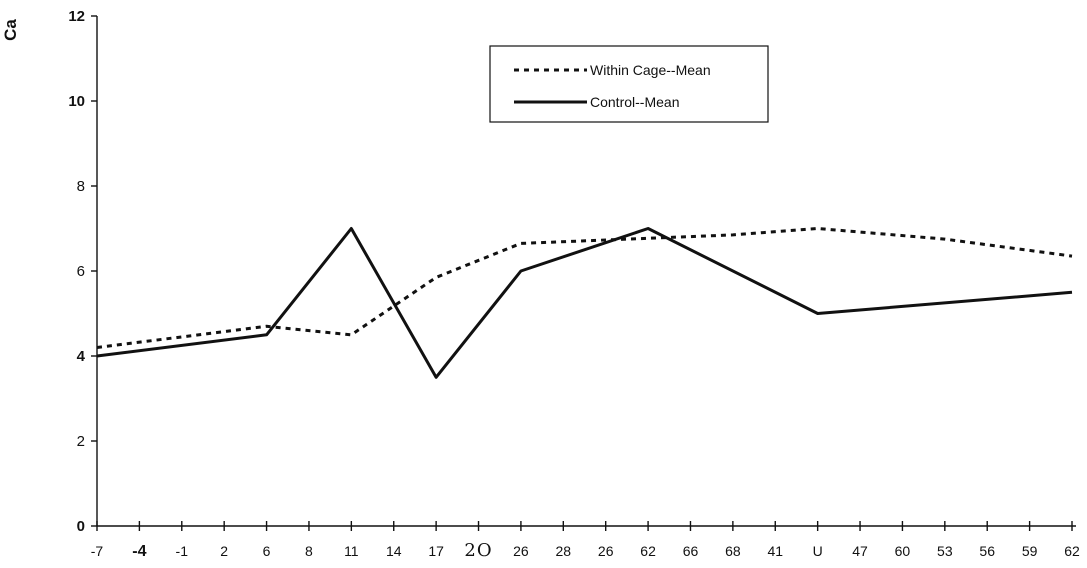  What do you see at coordinates (733, 551) in the screenshot?
I see `x-tick-label: 68` at bounding box center [733, 551].